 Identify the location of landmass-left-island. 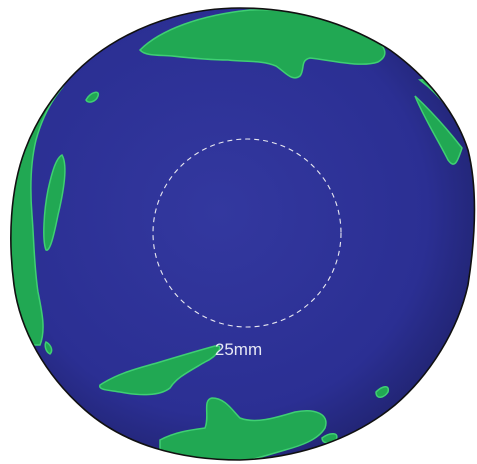
(54, 202).